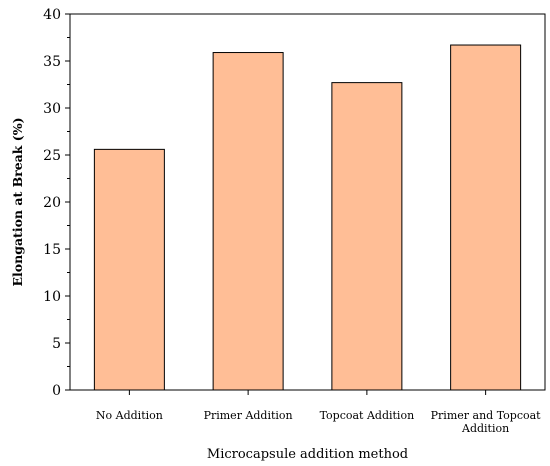 The width and height of the screenshot is (550, 466). Describe the element at coordinates (52, 203) in the screenshot. I see `y-tick-label: 20` at that location.